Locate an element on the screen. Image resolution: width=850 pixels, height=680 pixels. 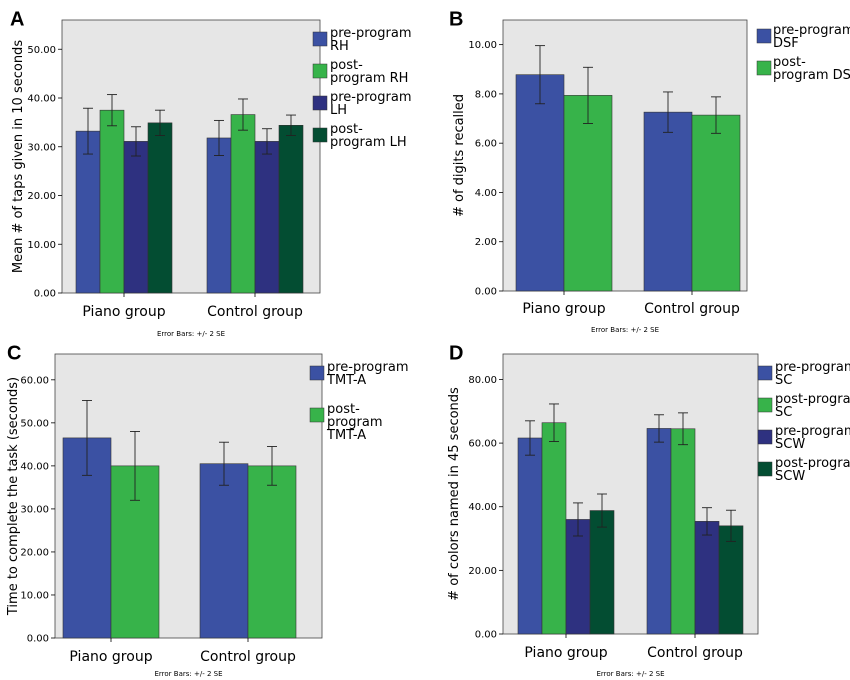
legend-label: pre-program TMT-A is located at coordinates (367, 374).